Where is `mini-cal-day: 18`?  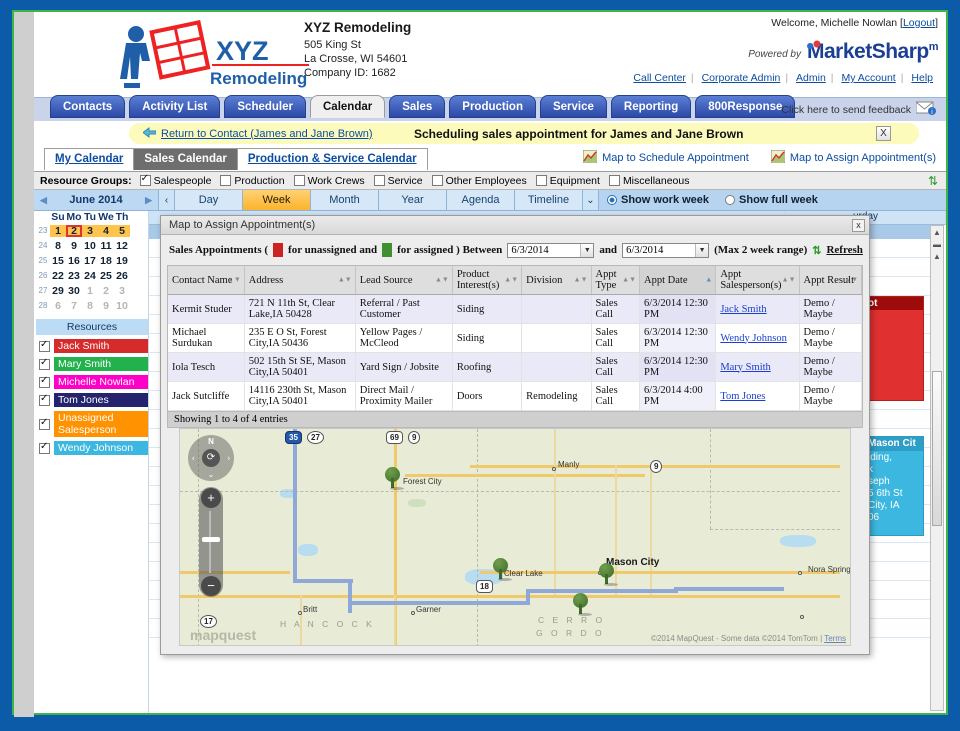
mini-cal-day: 18 is located at coordinates (106, 260).